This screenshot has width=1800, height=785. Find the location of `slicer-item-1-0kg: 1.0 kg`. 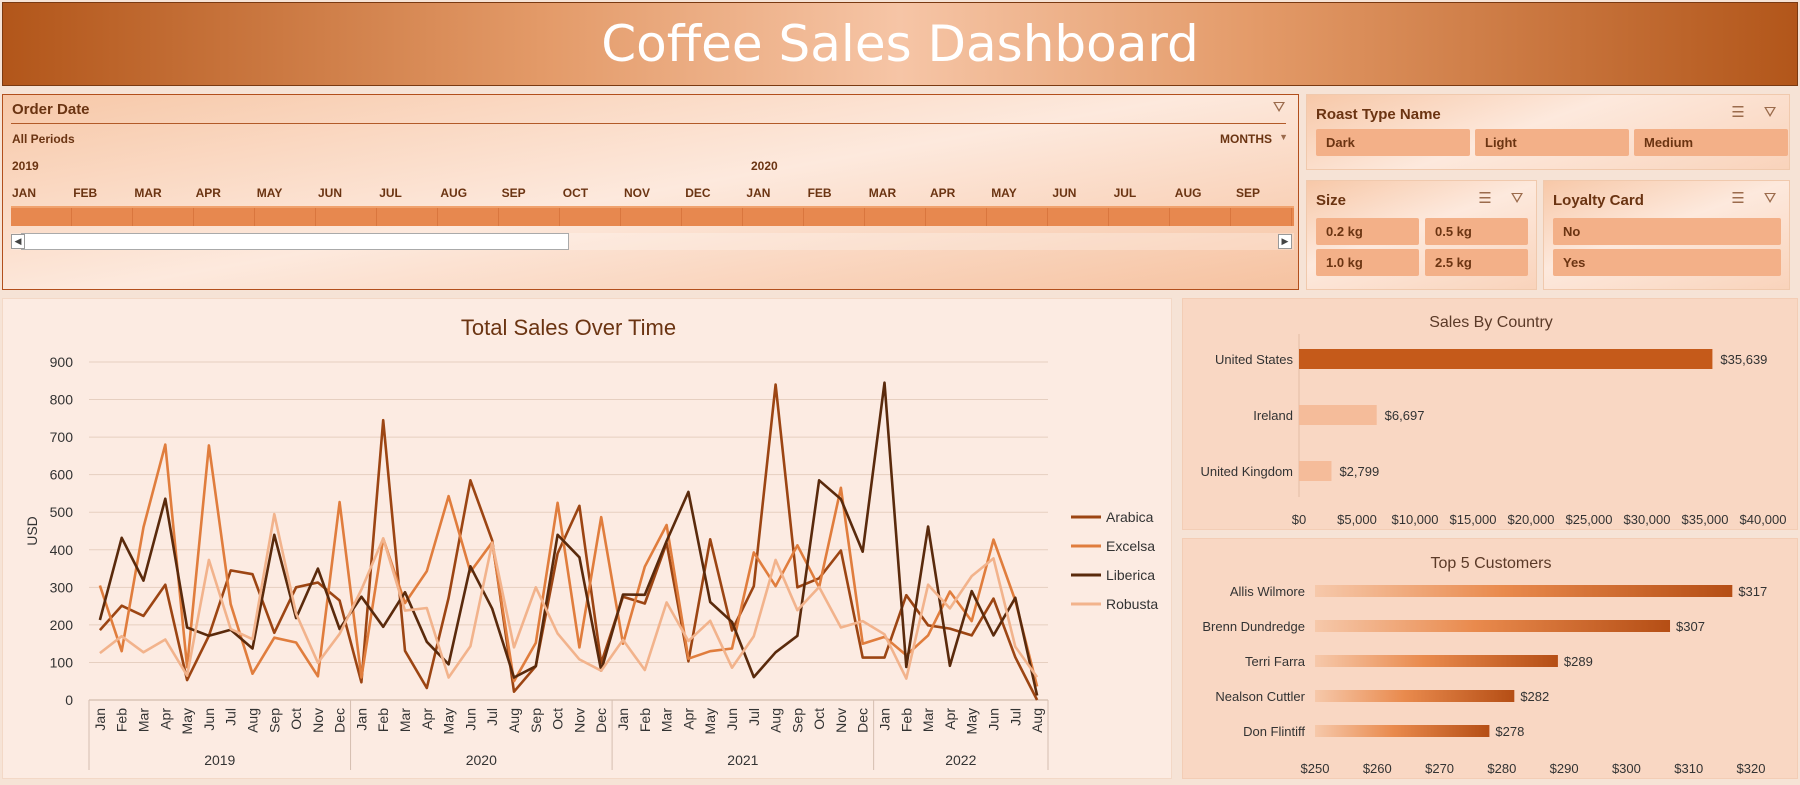

slicer-item-1-0kg: 1.0 kg is located at coordinates (1367, 262).